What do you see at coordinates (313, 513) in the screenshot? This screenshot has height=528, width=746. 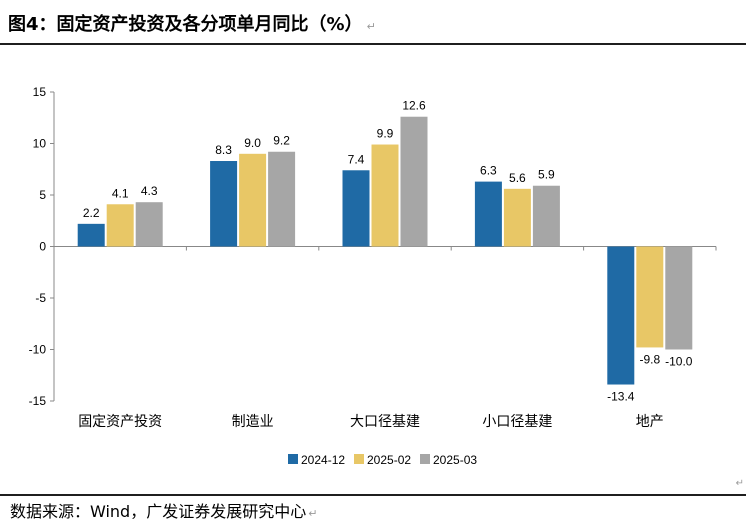 I see `source-return-mark: ↵` at bounding box center [313, 513].